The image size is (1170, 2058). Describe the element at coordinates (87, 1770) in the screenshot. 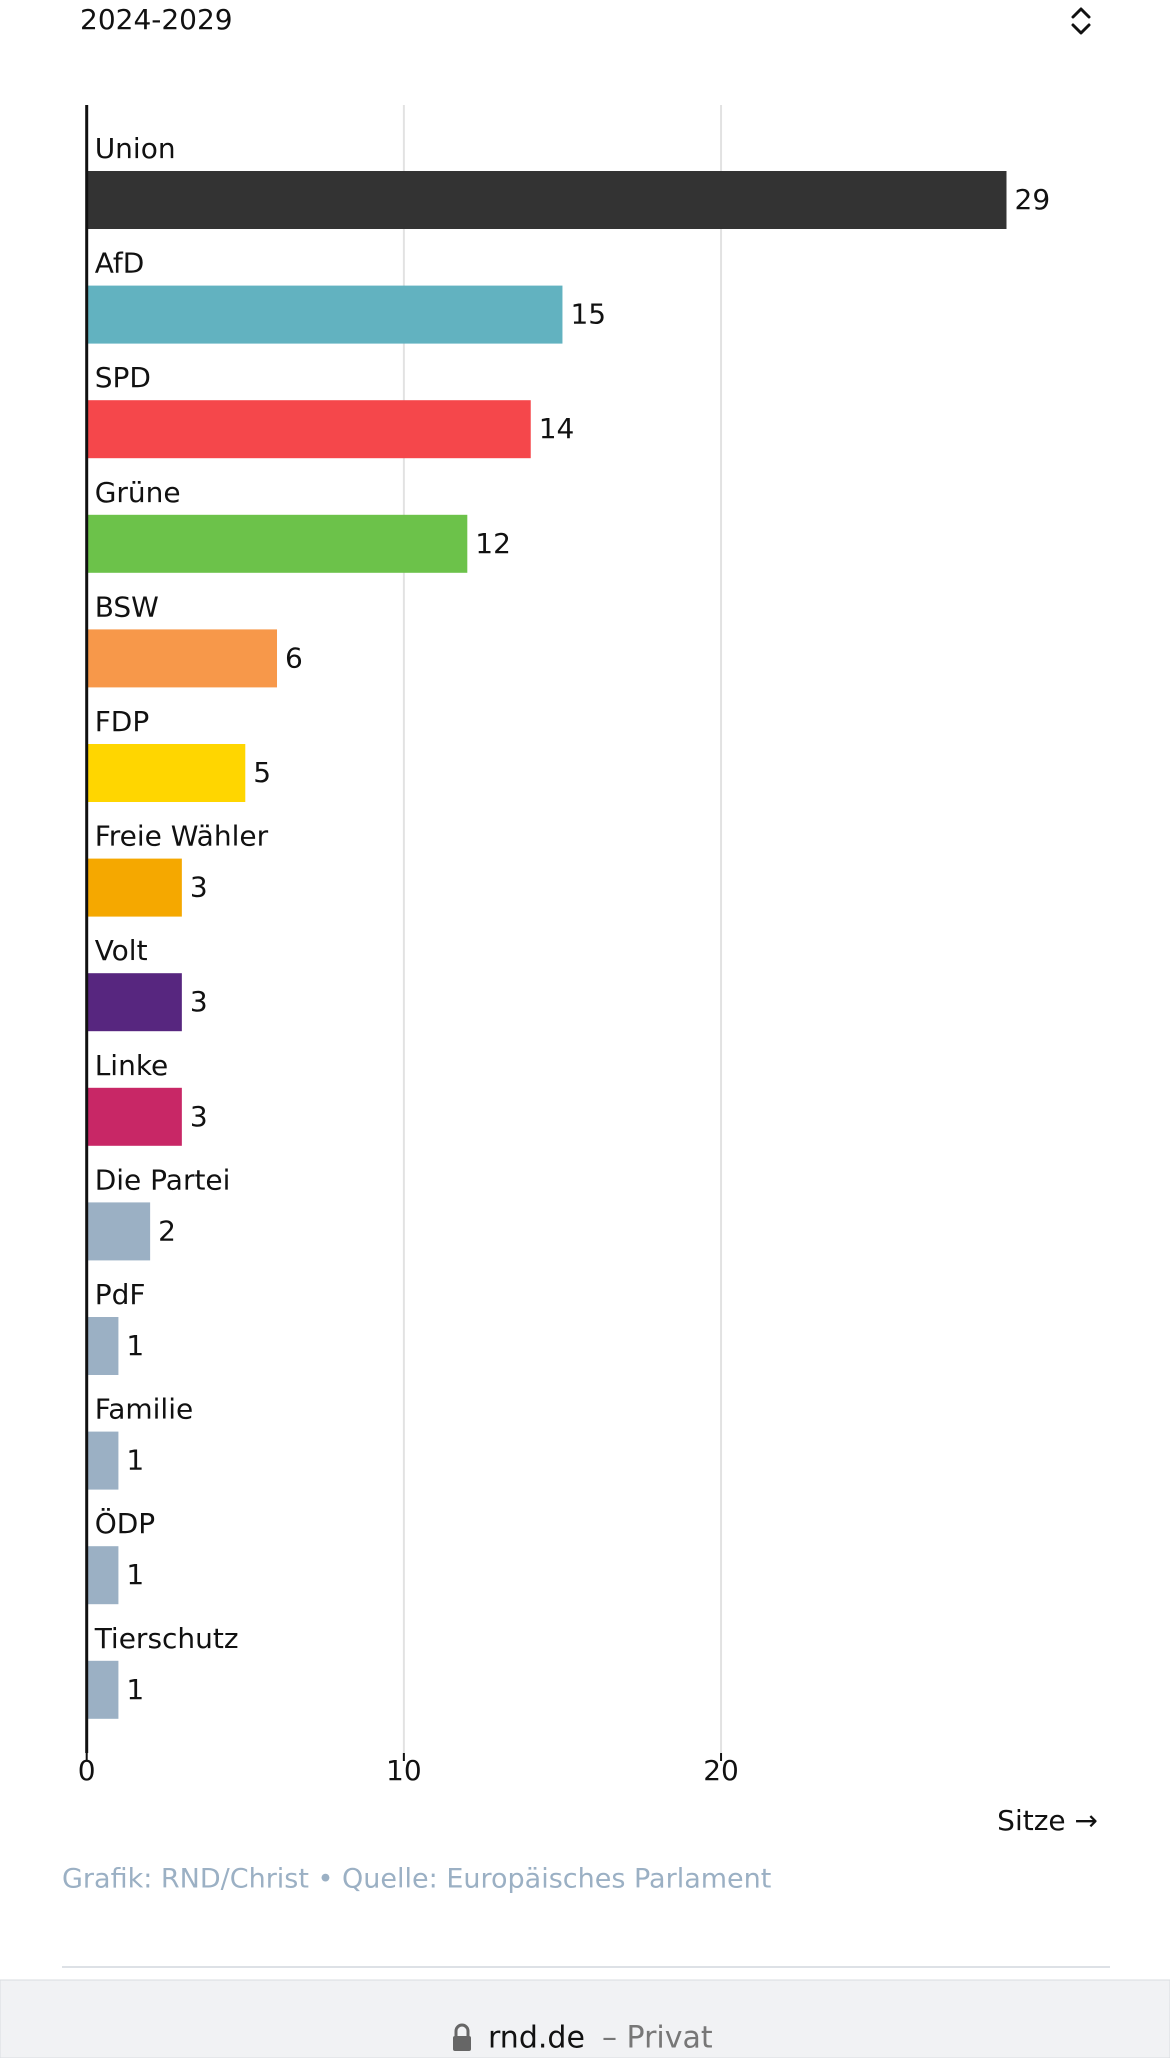

I see `x-tick-label: 0` at that location.